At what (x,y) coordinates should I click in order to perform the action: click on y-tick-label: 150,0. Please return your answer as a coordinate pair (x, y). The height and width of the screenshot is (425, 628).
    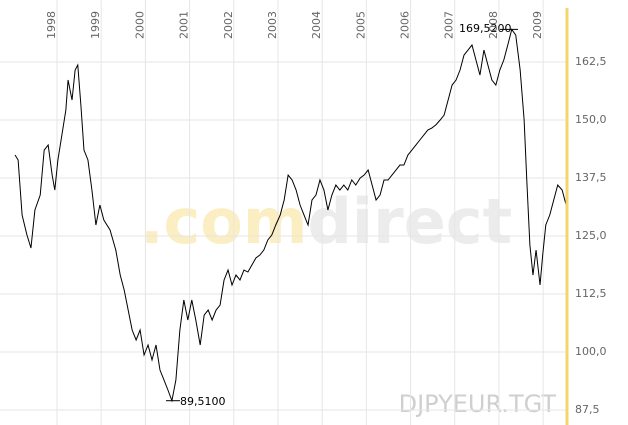
    Looking at the image, I should click on (591, 119).